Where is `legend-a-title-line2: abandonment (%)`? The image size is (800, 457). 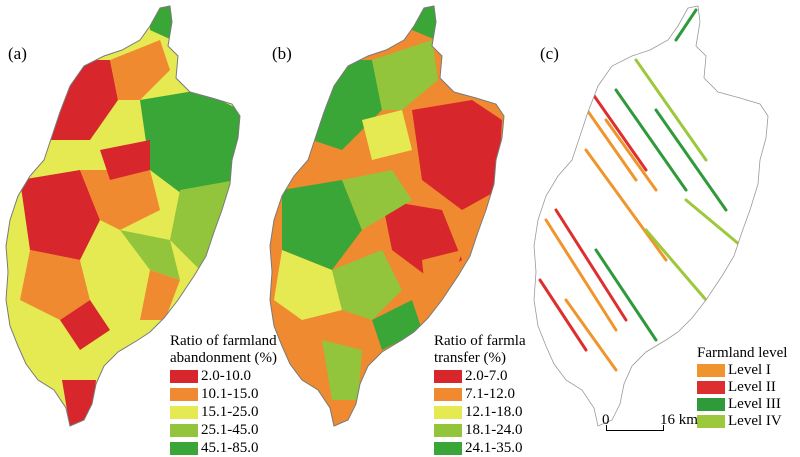
legend-a-title-line2: abandonment (%) is located at coordinates (224, 358).